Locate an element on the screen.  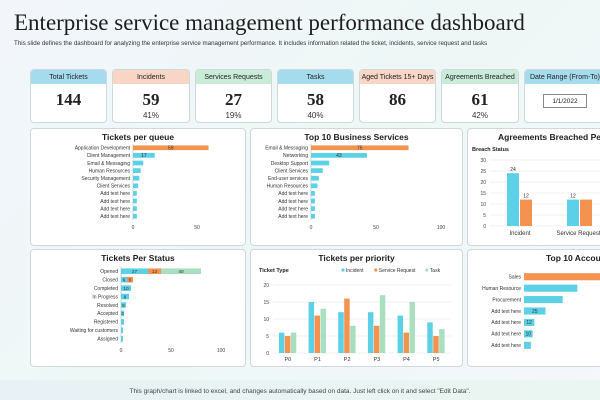
chart-title: Tickets per priority is located at coordinates (356, 258).